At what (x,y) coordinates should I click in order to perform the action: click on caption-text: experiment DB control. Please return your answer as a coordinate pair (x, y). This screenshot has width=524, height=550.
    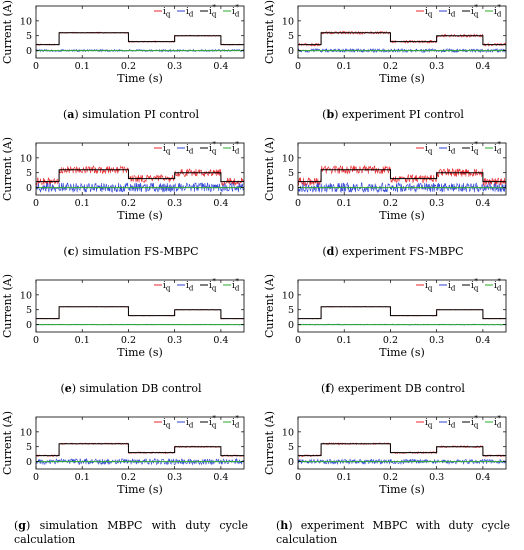
    Looking at the image, I should click on (399, 388).